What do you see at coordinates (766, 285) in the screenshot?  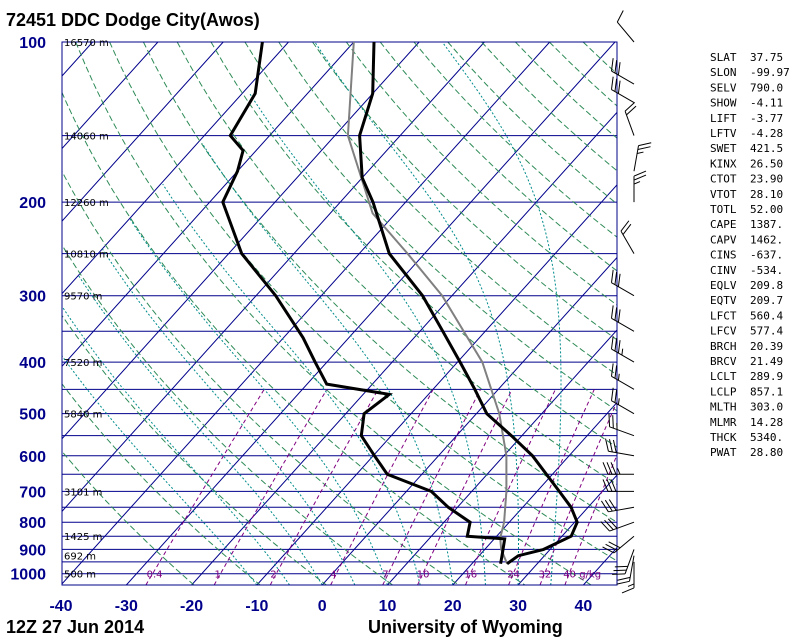 I see `index-value: 209.8` at bounding box center [766, 285].